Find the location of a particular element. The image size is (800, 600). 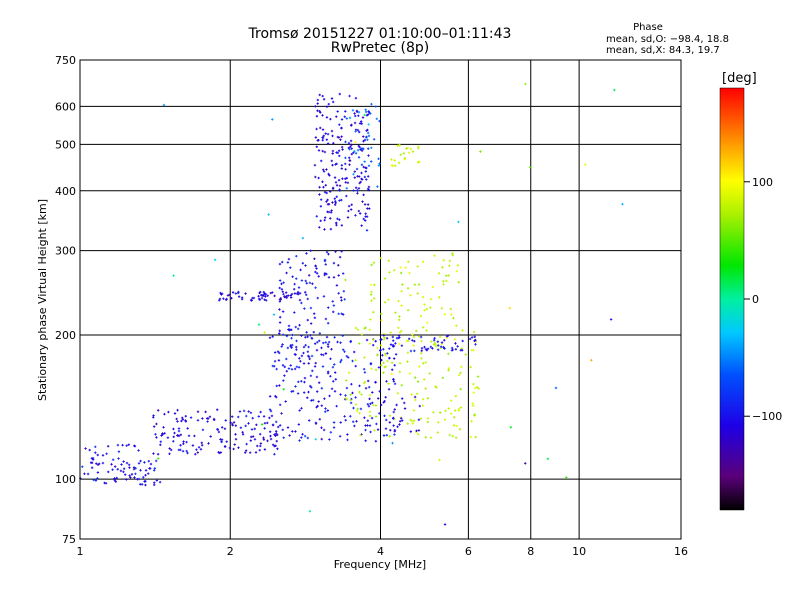

y-tick-label: 600 is located at coordinates (65, 106).